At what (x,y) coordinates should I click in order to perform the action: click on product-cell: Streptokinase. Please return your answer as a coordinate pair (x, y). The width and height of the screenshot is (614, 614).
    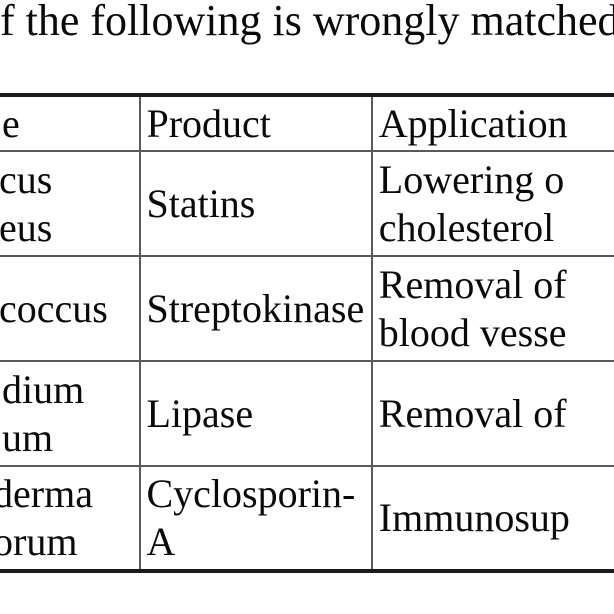
    Looking at the image, I should click on (256, 308).